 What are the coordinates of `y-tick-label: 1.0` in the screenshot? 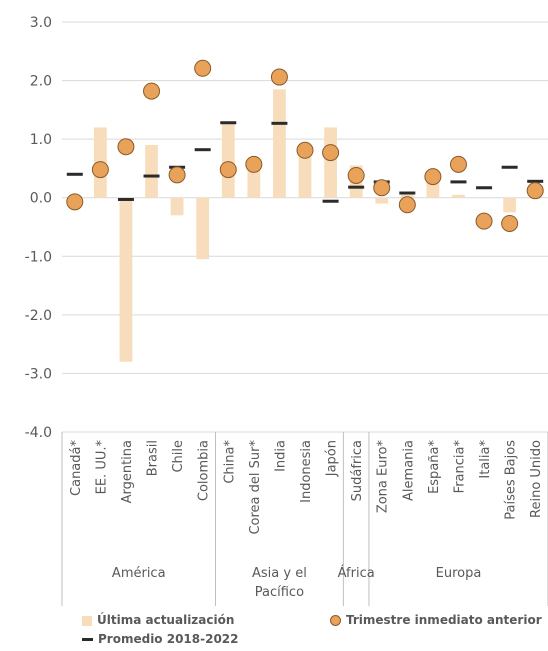 It's located at (41, 140).